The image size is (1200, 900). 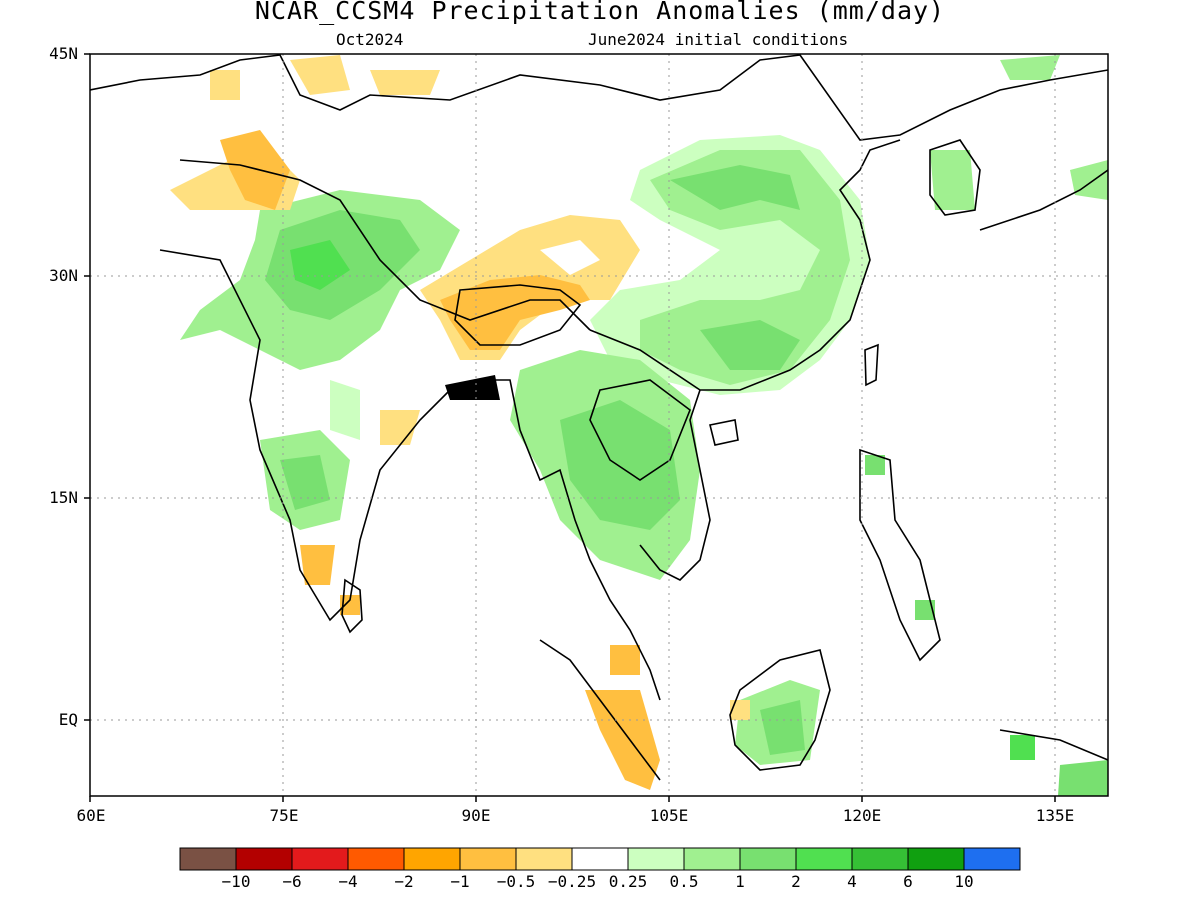 I want to click on lon-label-75e: 75E, so click(x=284, y=815).